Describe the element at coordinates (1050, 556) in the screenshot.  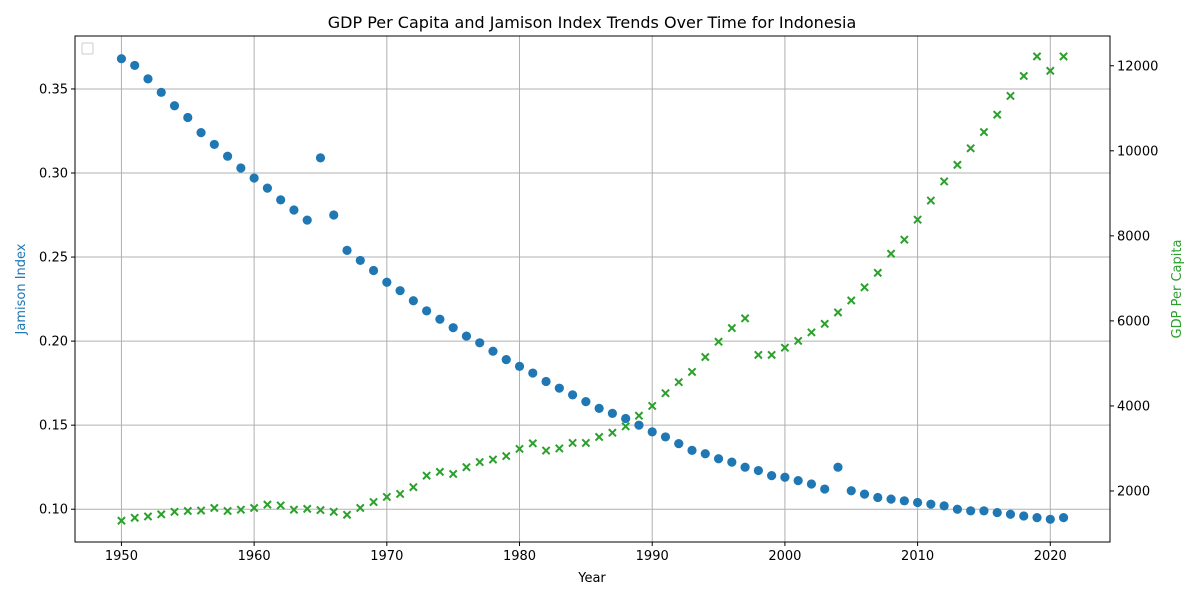
I see `x-tick-label: 2020` at that location.